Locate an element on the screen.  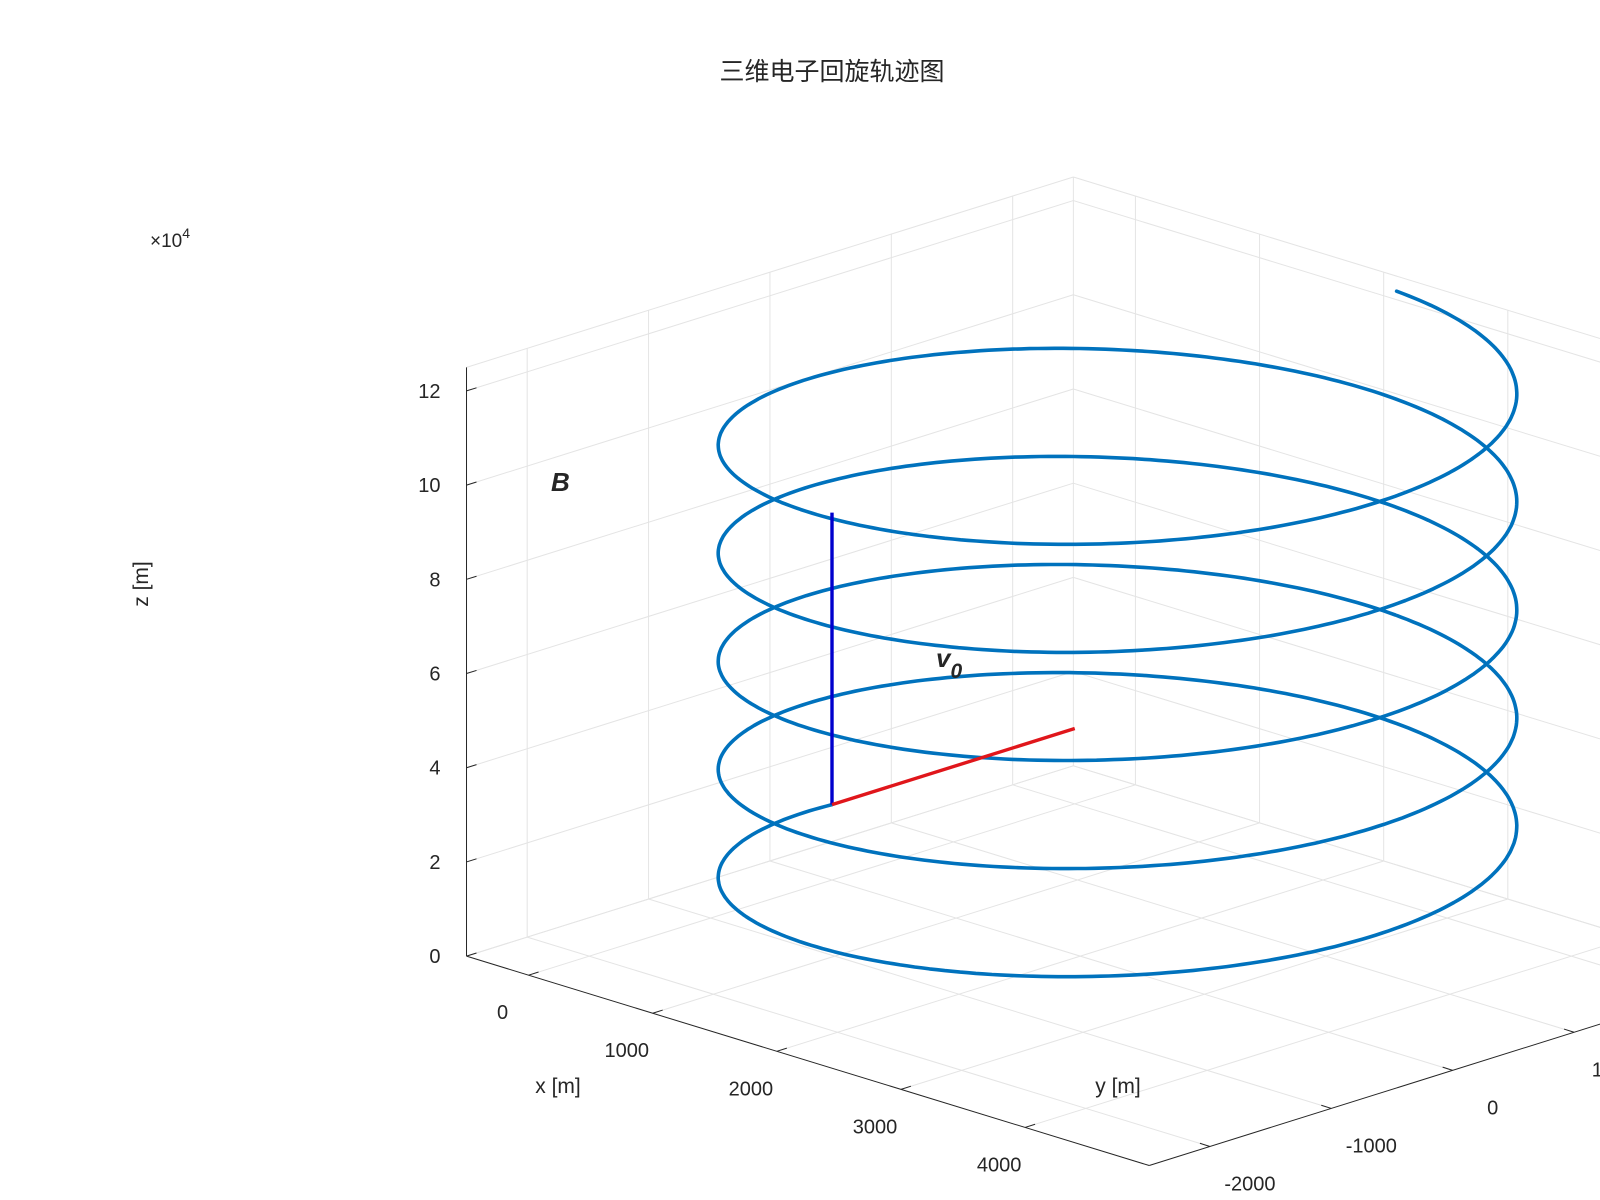
v0-label-main: v is located at coordinates (944, 658).